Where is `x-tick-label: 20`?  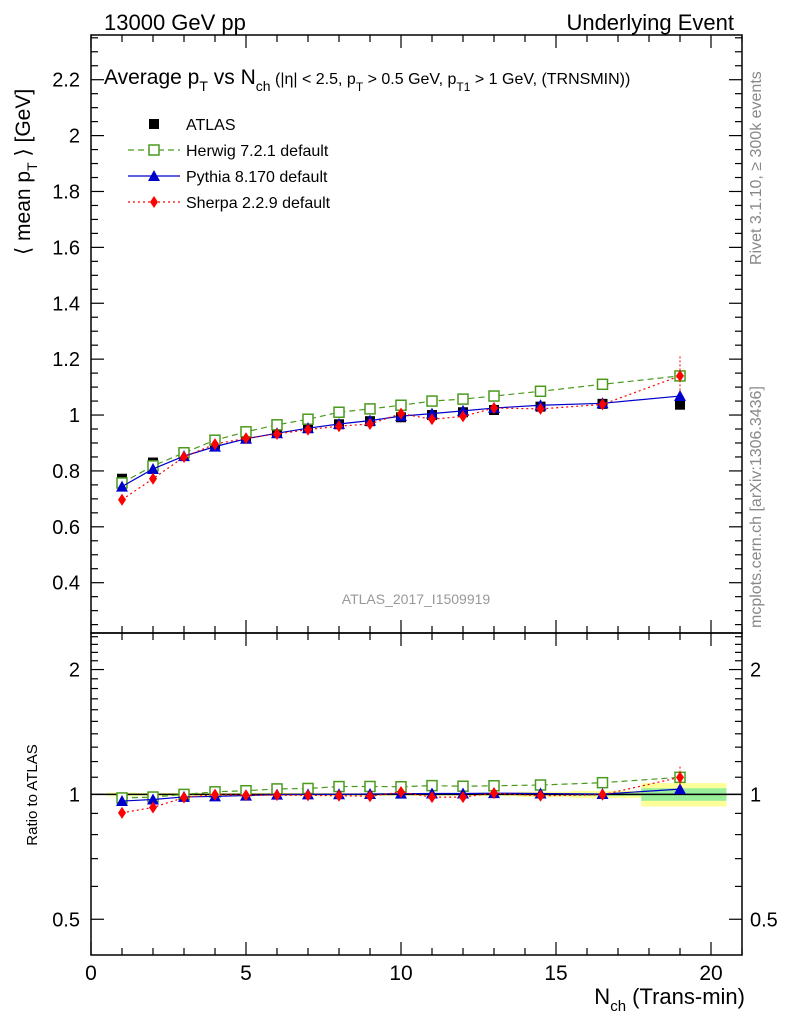
x-tick-label: 20 is located at coordinates (710, 973).